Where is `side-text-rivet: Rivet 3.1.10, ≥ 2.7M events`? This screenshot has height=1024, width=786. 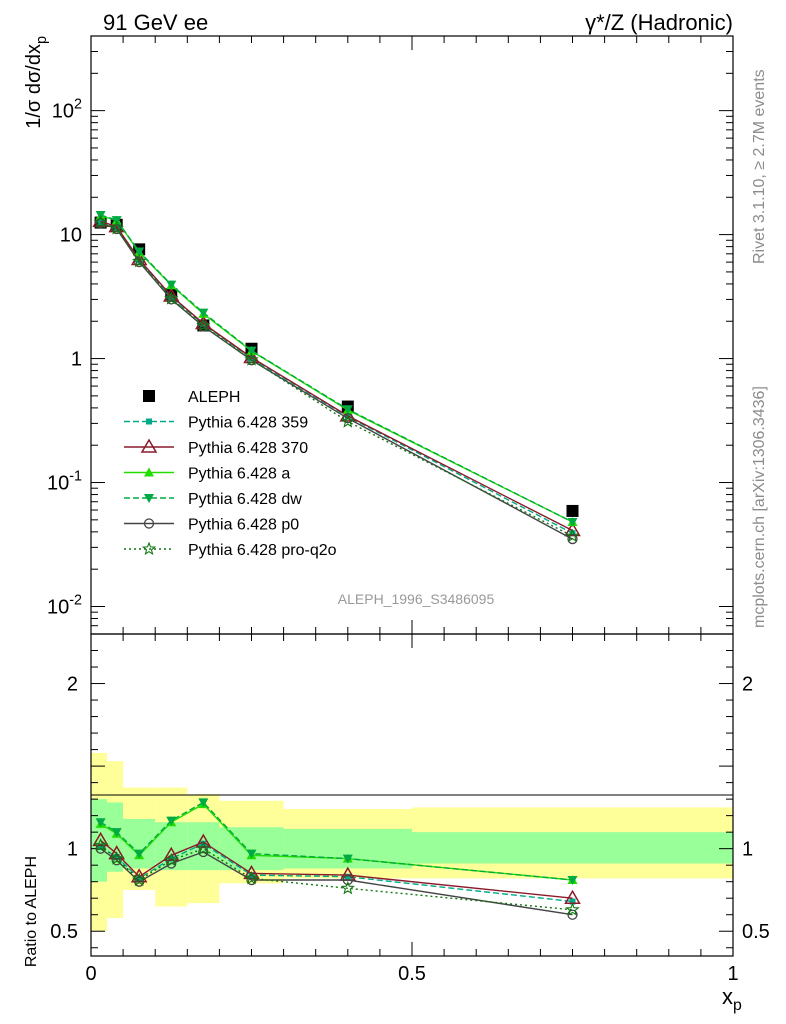 side-text-rivet: Rivet 3.1.10, ≥ 2.7M events is located at coordinates (759, 166).